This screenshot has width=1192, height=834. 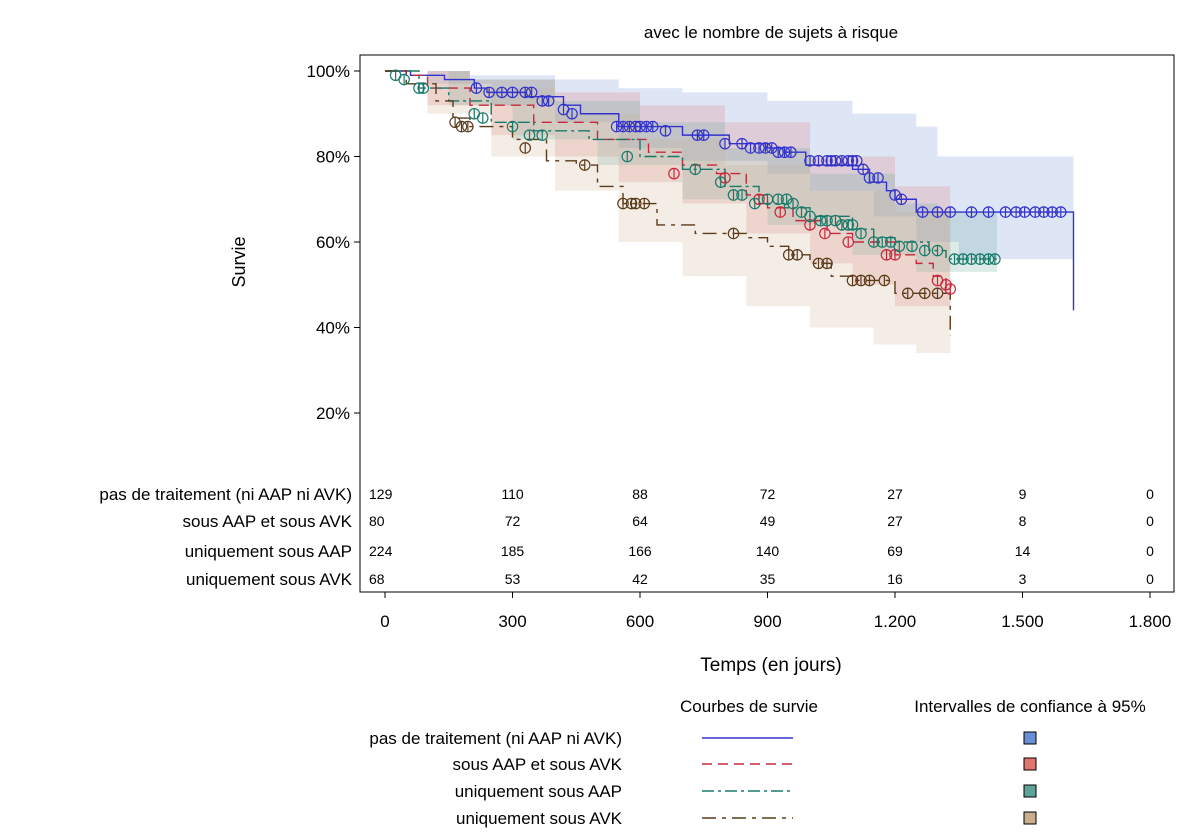 What do you see at coordinates (1023, 521) in the screenshot?
I see `risk-count-2-1500: 8` at bounding box center [1023, 521].